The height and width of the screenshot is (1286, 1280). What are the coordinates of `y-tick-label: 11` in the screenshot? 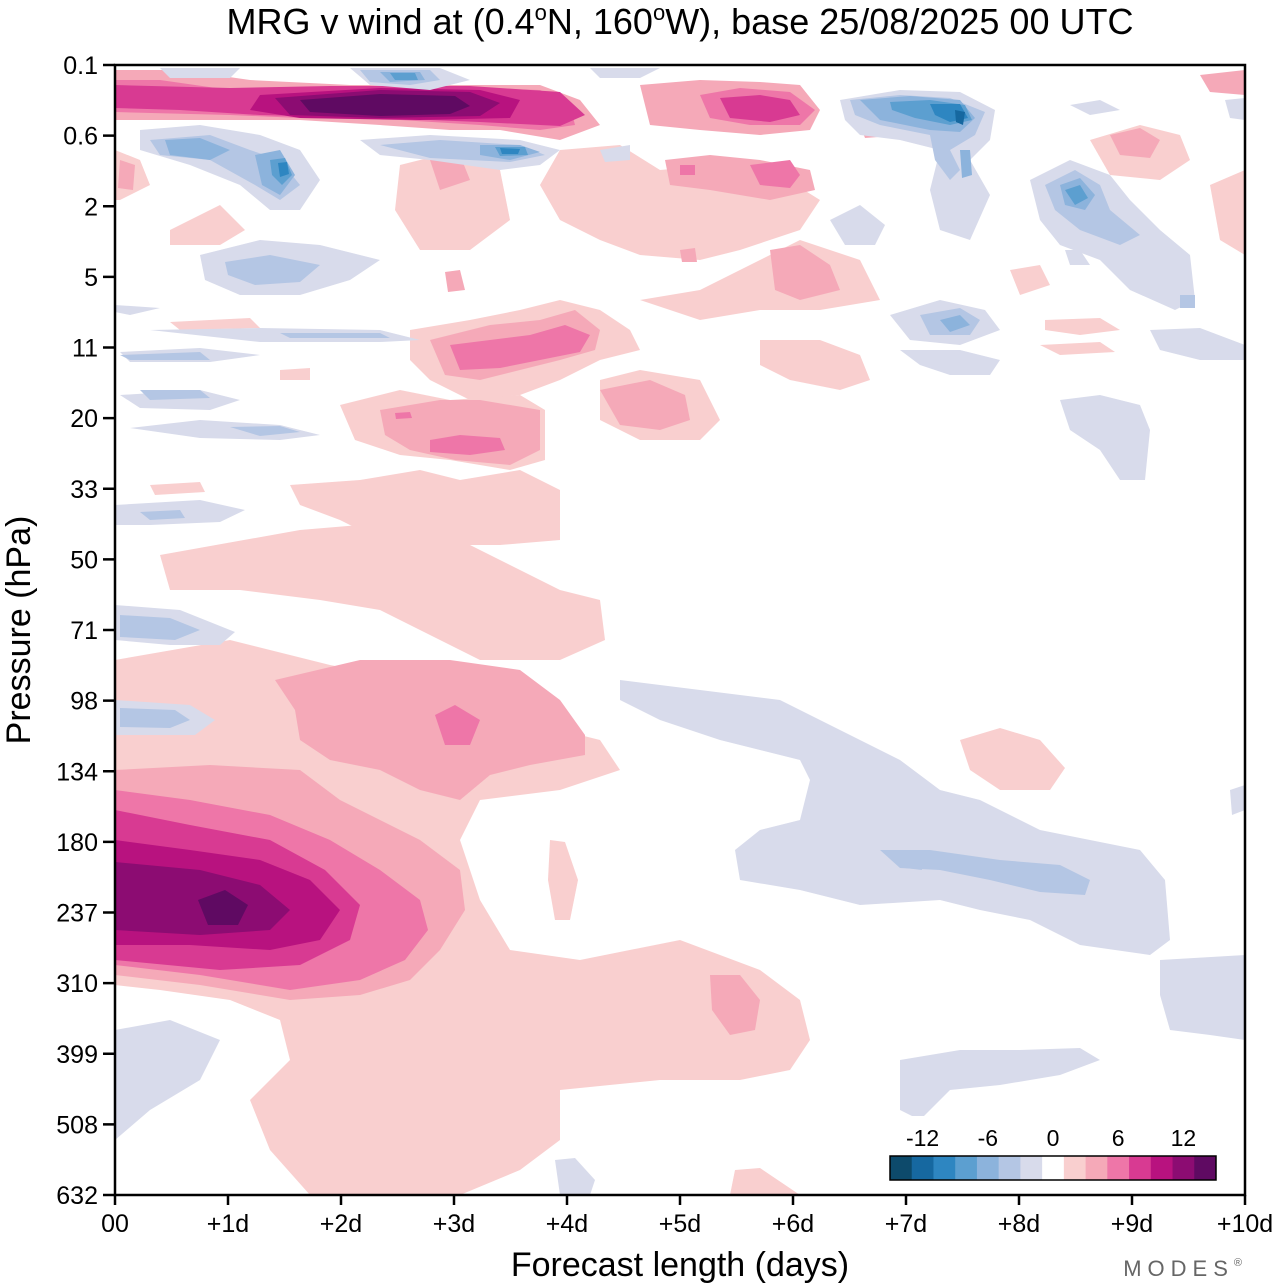 It's located at (85, 349).